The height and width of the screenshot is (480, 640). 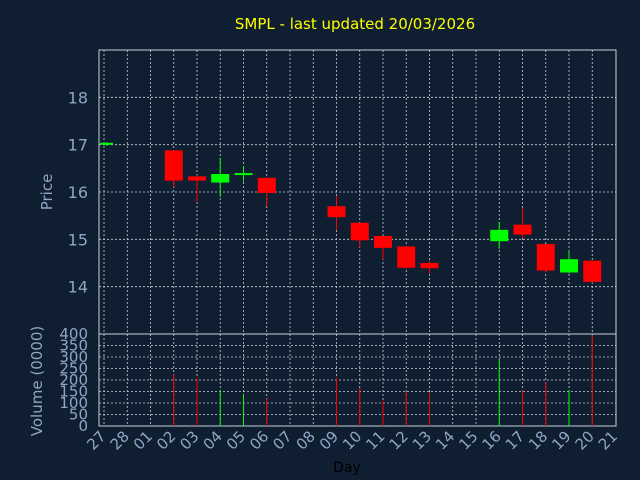 I want to click on price-y-tick-label: 14, so click(x=78, y=287).